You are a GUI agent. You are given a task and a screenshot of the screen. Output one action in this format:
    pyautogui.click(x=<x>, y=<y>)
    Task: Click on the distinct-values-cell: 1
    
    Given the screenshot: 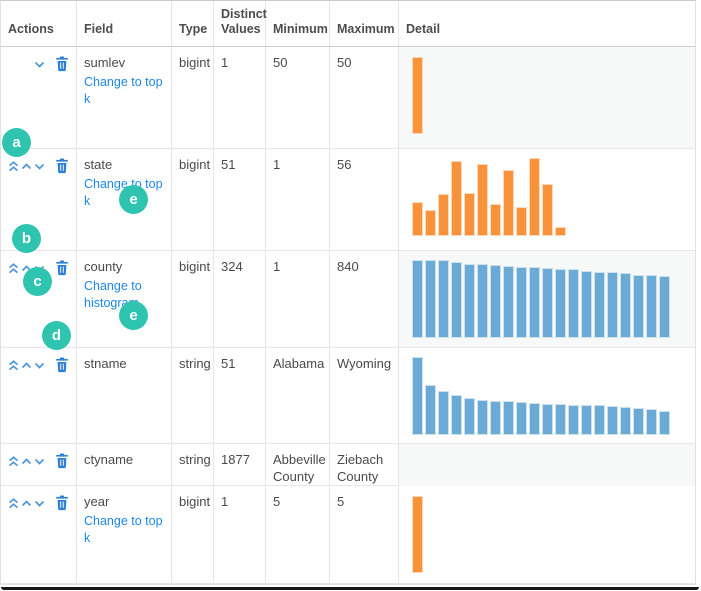 What is the action you would take?
    pyautogui.click(x=240, y=97)
    